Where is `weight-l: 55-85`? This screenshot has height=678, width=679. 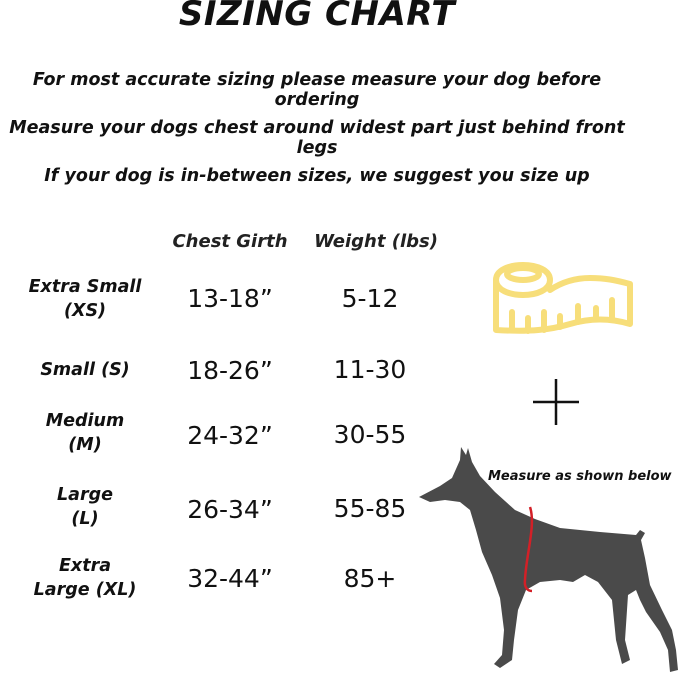
weight-l: 55-85 is located at coordinates (370, 508).